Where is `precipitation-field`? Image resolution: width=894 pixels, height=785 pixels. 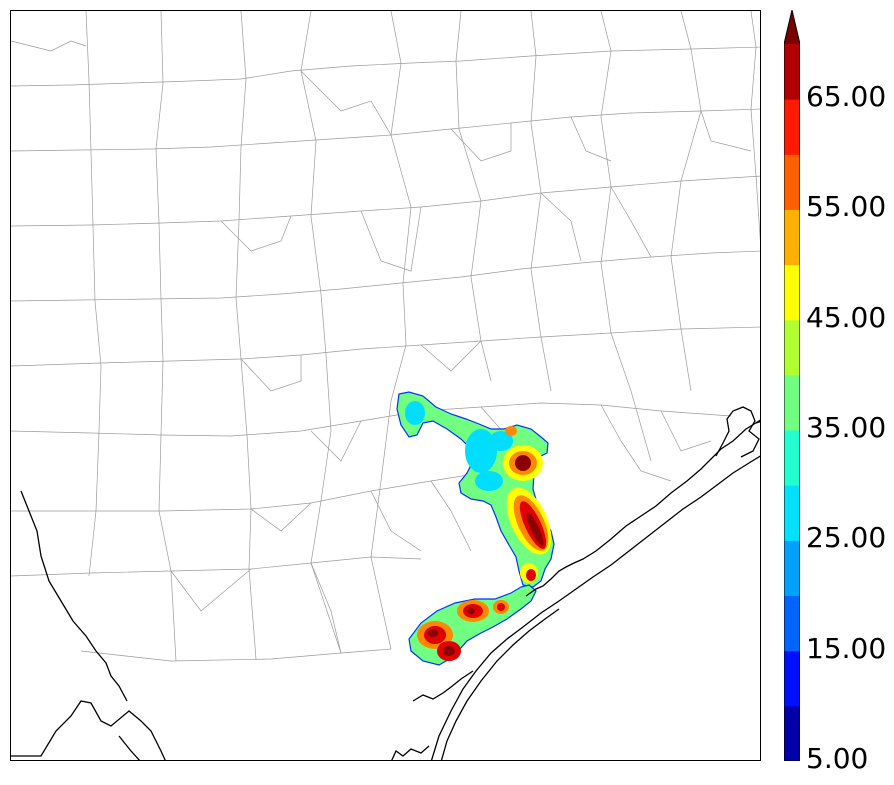 precipitation-field is located at coordinates (475, 528).